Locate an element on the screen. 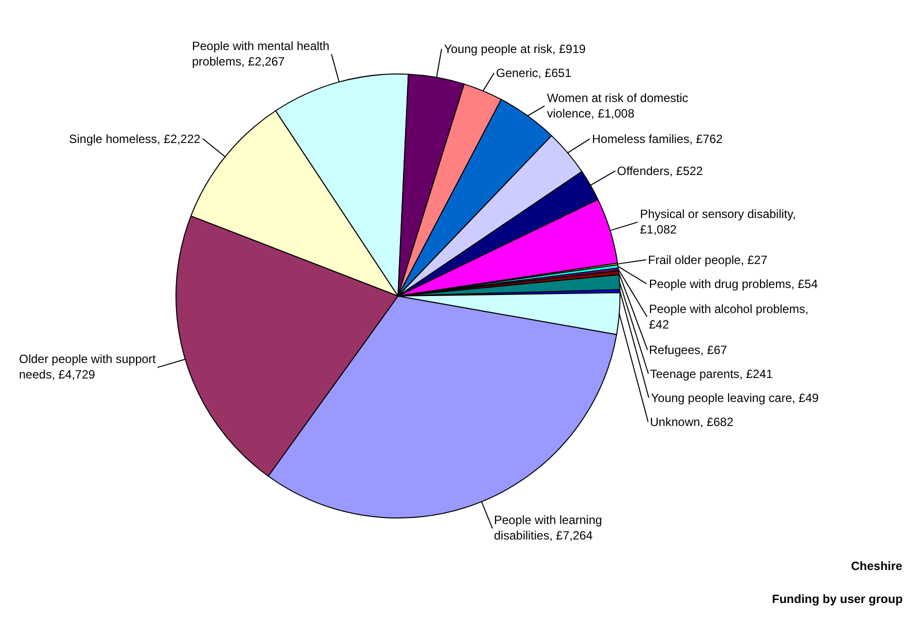  slice-label: Refugees, £67 is located at coordinates (688, 350).